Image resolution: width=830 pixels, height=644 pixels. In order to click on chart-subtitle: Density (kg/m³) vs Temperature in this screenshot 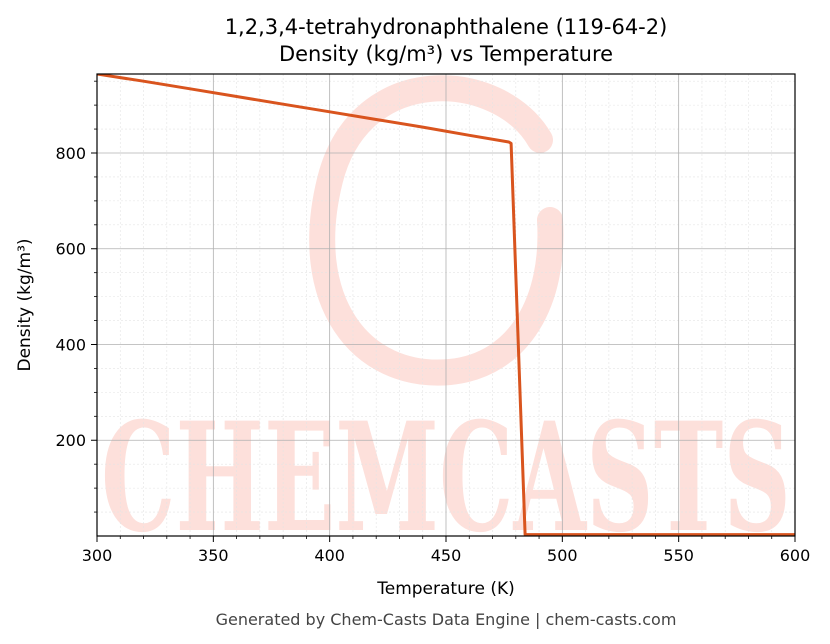, I will do `click(446, 54)`.